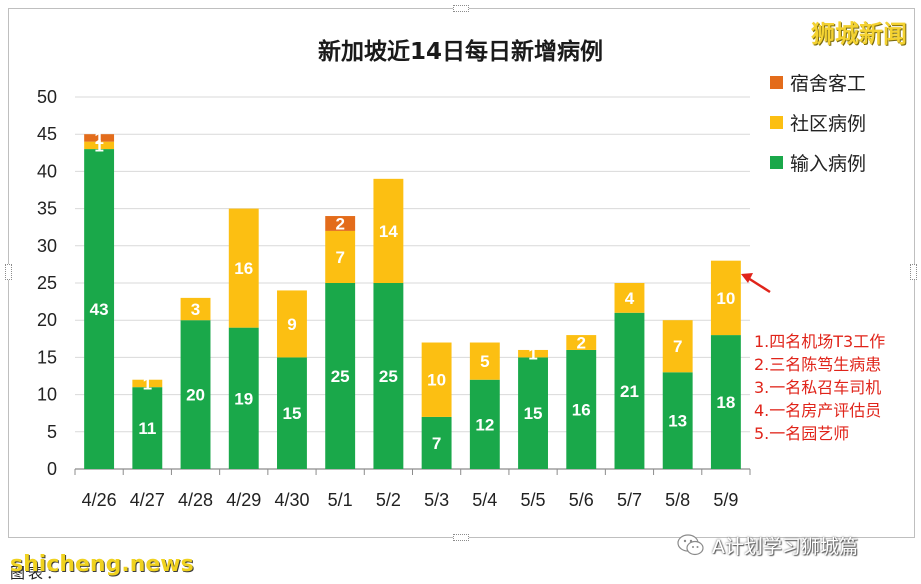 Image resolution: width=921 pixels, height=584 pixels. I want to click on x-tick-label: 5/4, so click(484, 500).